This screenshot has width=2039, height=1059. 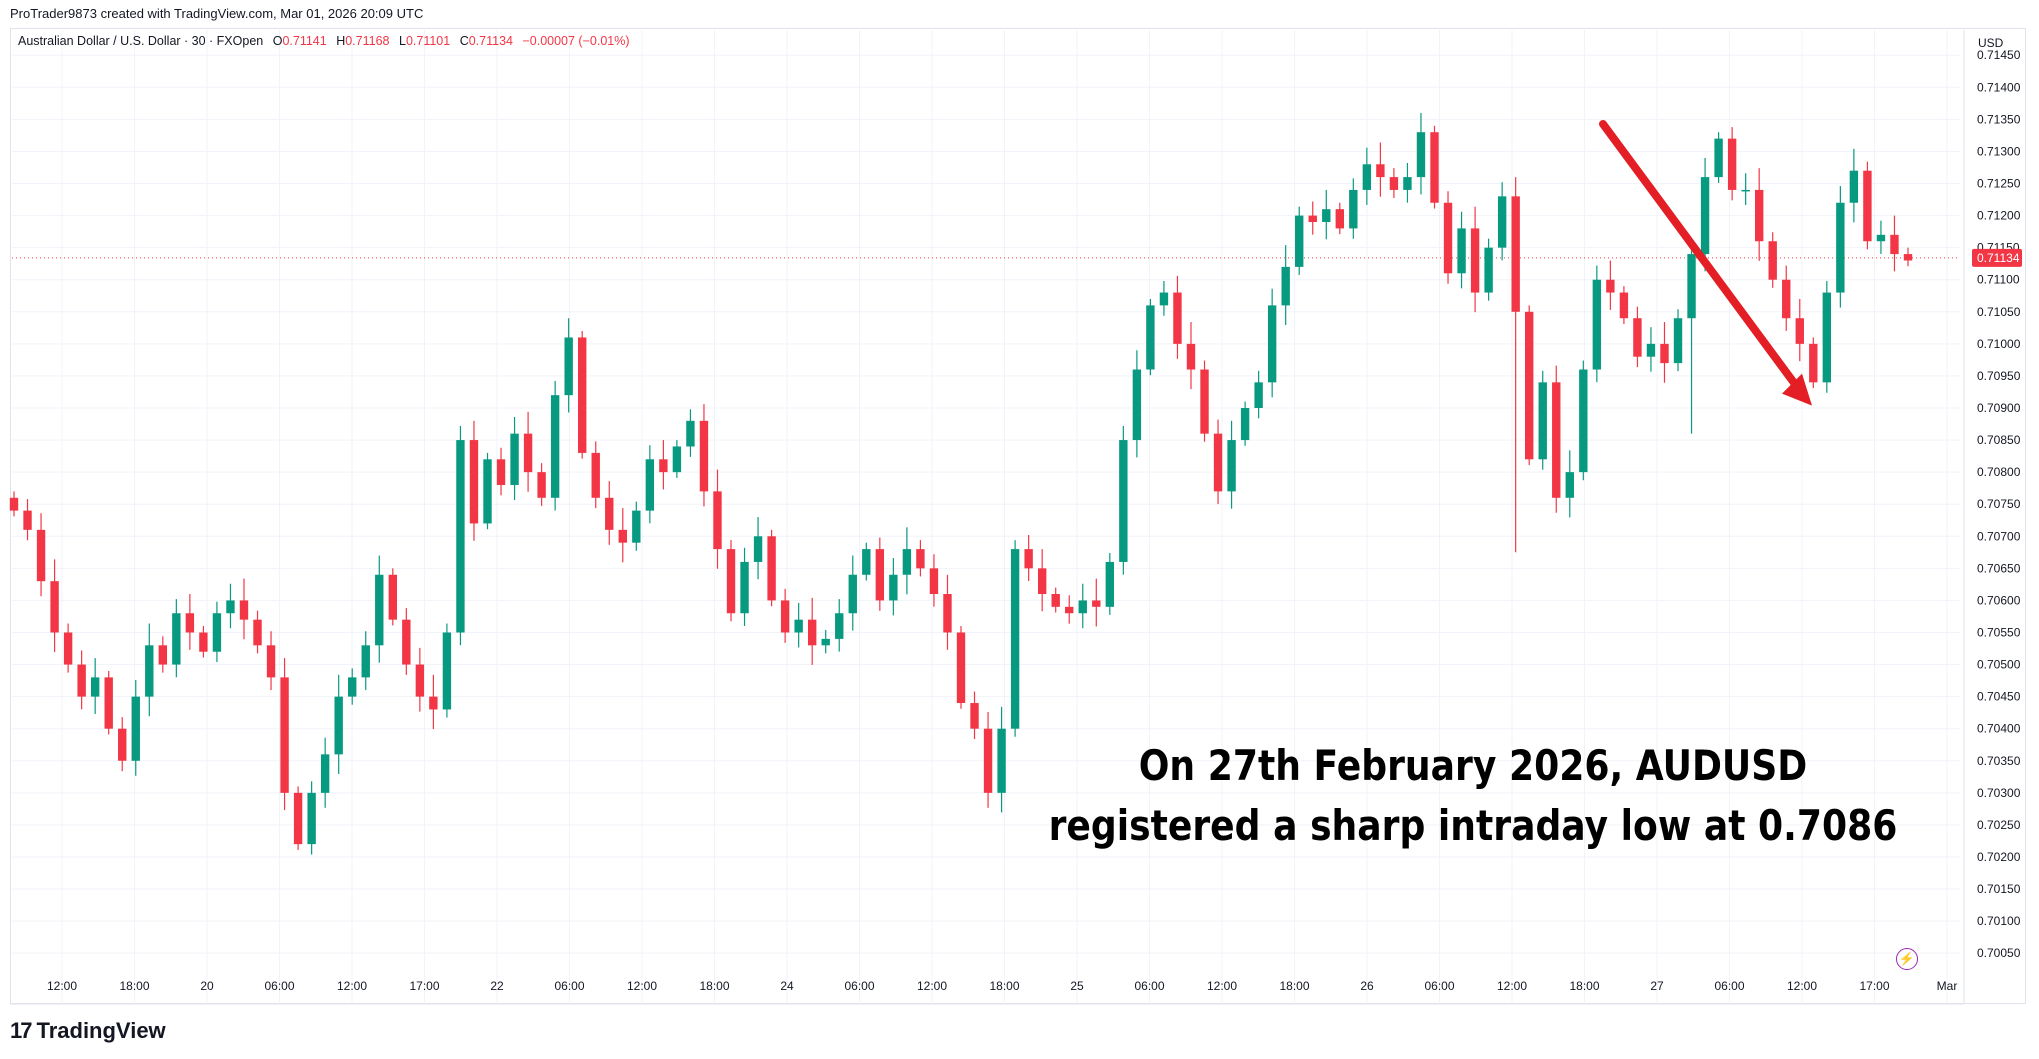 What do you see at coordinates (1991, 43) in the screenshot?
I see `currency-label: USD` at bounding box center [1991, 43].